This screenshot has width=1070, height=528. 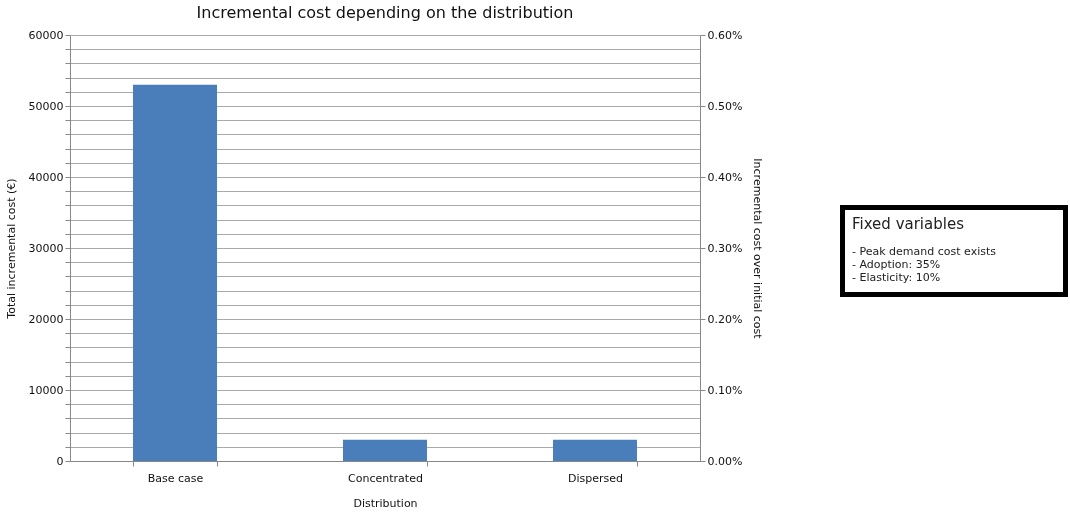 I want to click on y-tick-label: 40000, so click(x=46, y=177).